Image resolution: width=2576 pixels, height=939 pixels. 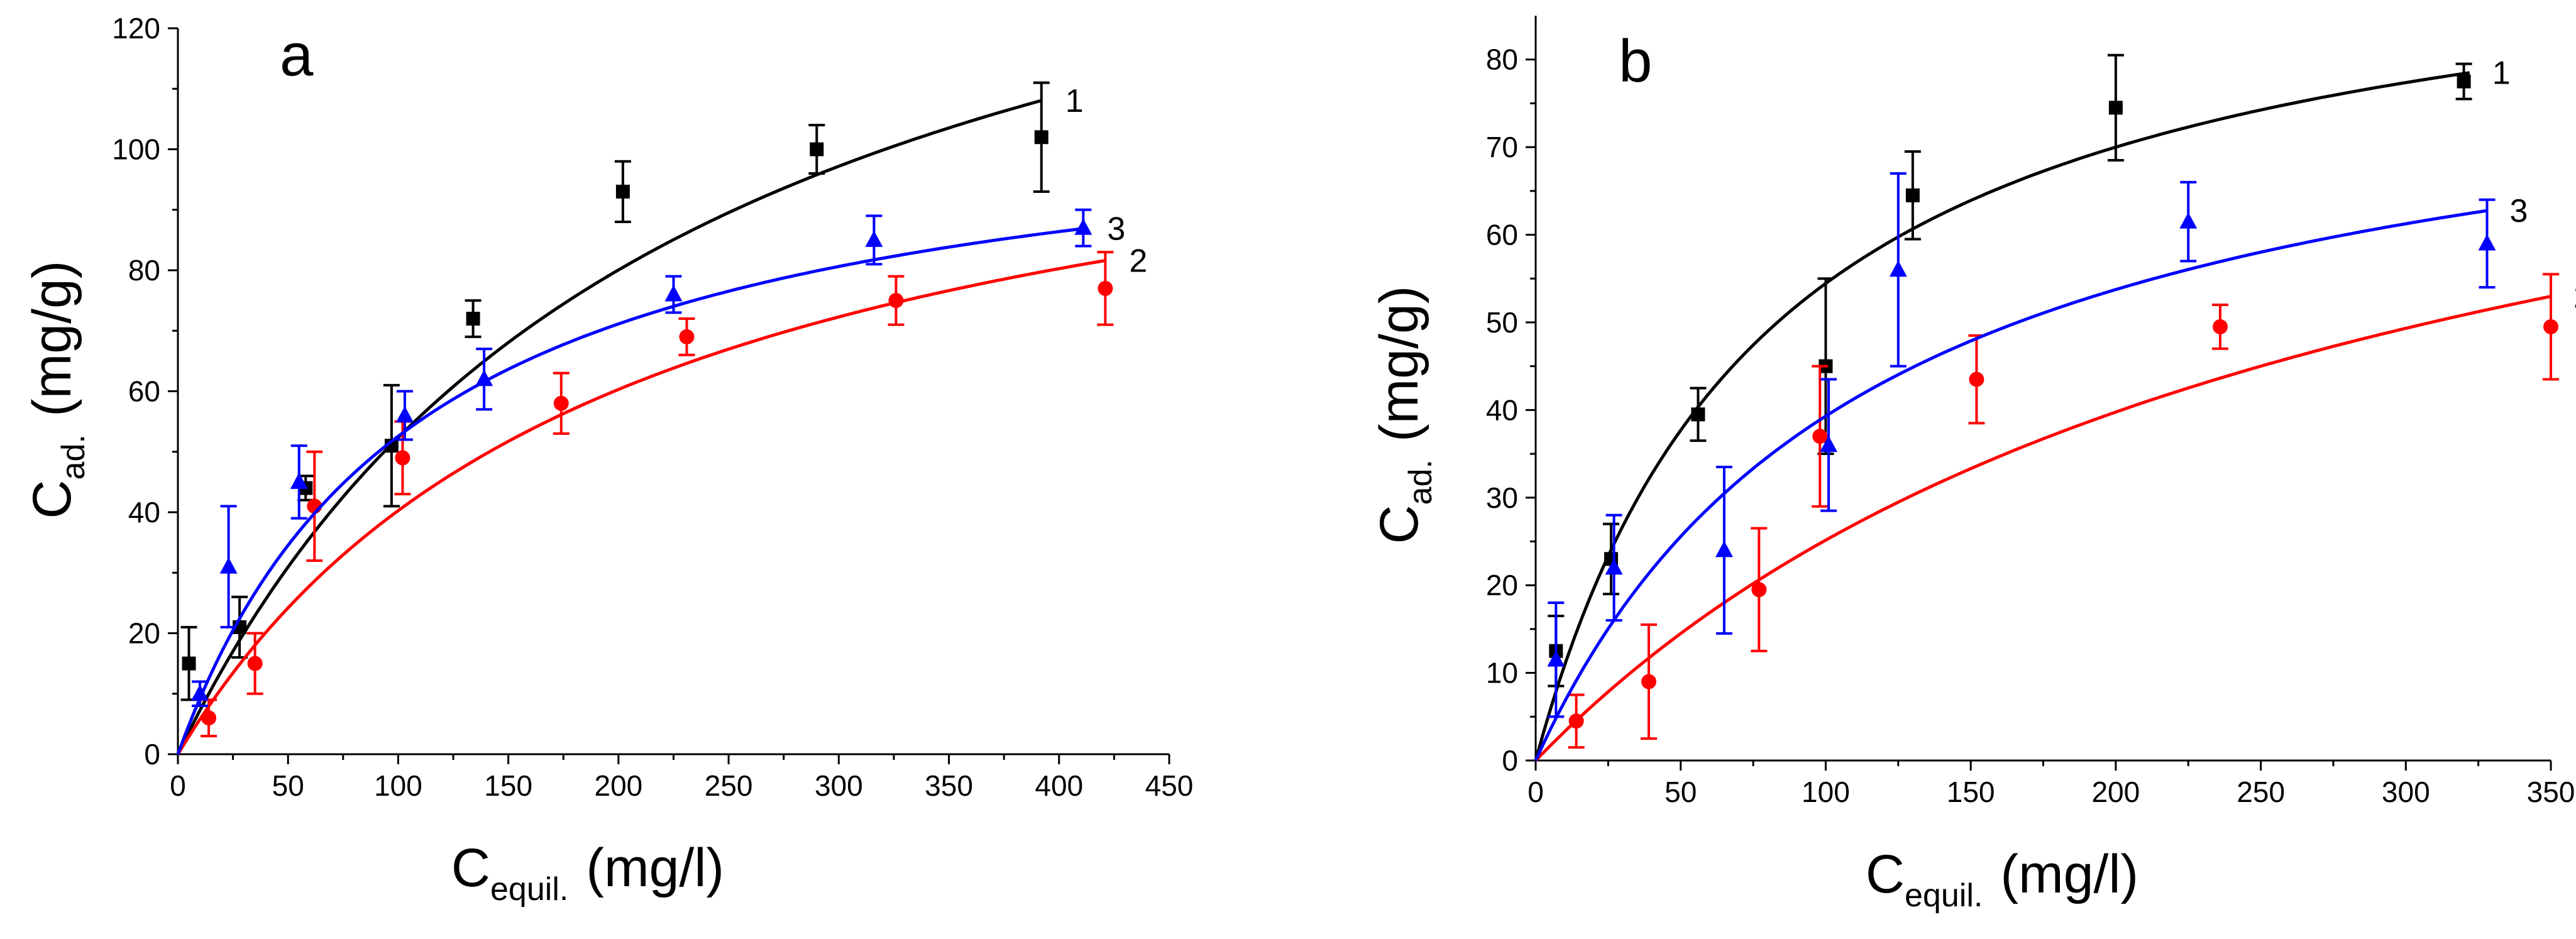 What do you see at coordinates (1510, 760) in the screenshot?
I see `panel-b-y-tick-label: 0` at bounding box center [1510, 760].